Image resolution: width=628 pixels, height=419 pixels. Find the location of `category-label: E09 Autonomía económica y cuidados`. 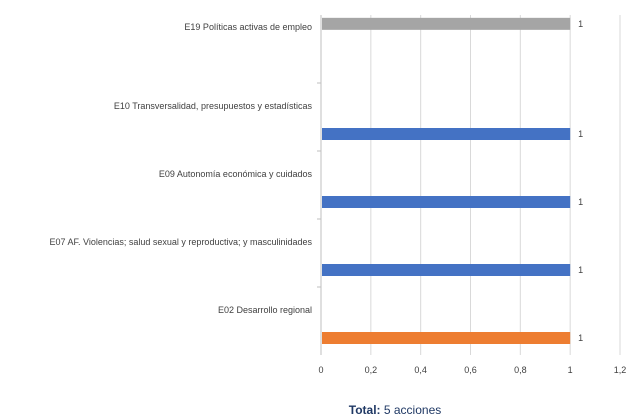

category-label: E09 Autonomía económica y cuidados is located at coordinates (236, 174).